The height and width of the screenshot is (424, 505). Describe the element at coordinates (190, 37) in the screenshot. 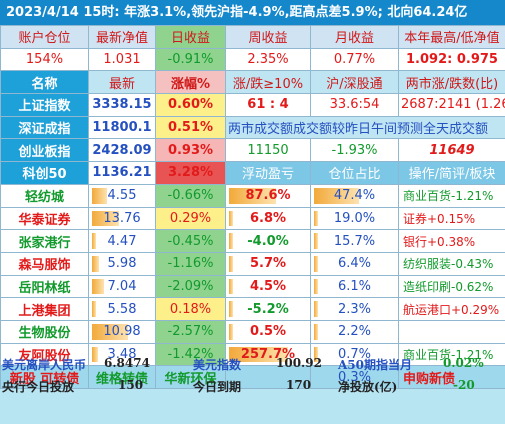

I see `header-day-return: 日收益` at that location.